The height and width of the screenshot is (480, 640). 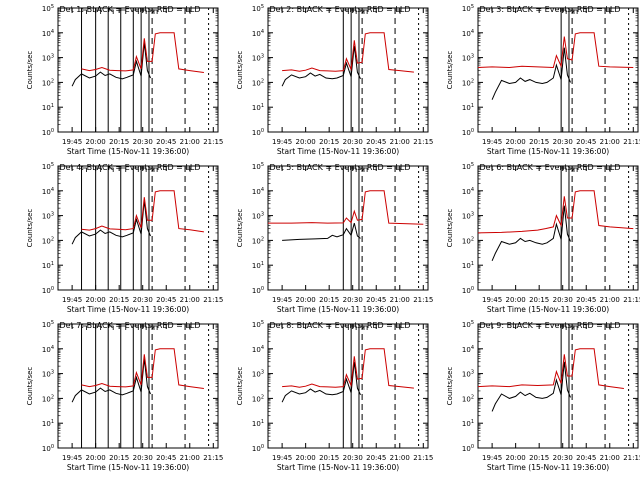 What do you see at coordinates (340, 325) in the screenshot?
I see `panel-title: Det 8: BLACK = Events, RED = LLD` at bounding box center [340, 325].